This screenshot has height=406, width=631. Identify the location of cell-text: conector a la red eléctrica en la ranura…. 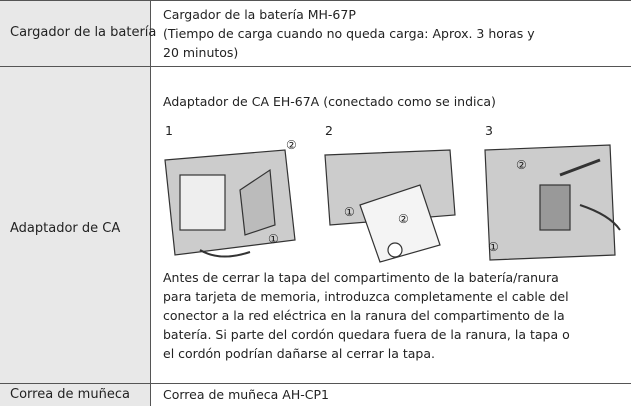
(364, 315).